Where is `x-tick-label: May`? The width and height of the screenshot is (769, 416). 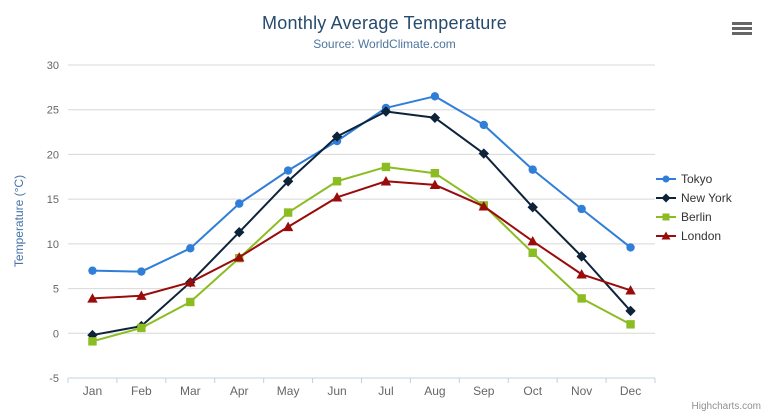 x-tick-label: May is located at coordinates (288, 391).